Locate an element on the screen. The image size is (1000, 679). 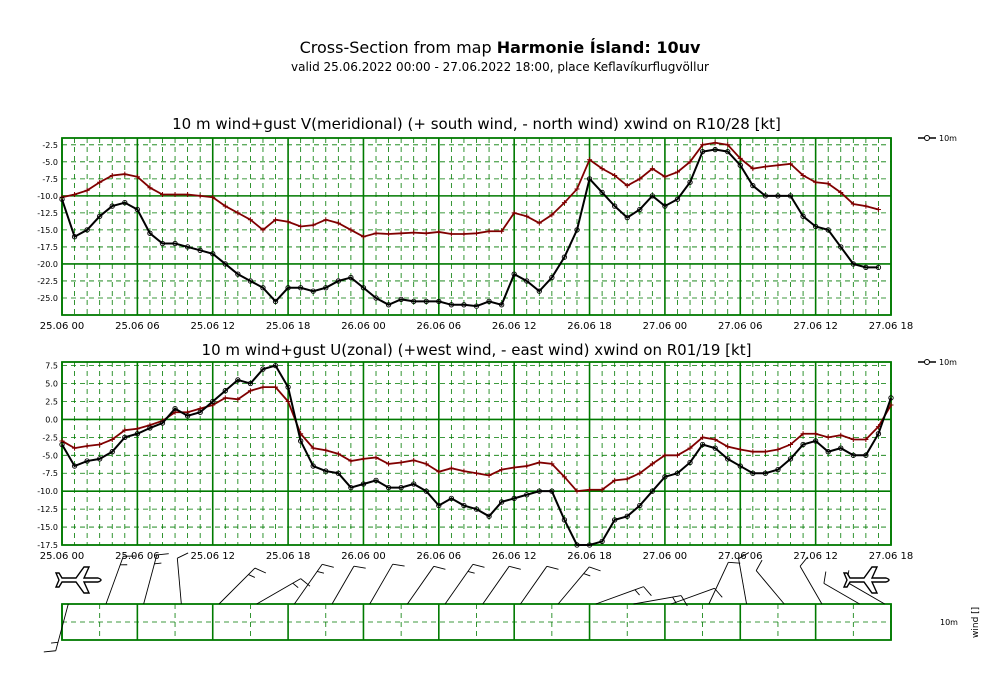
y-tick-label: -22.5 is located at coordinates (47, 281).